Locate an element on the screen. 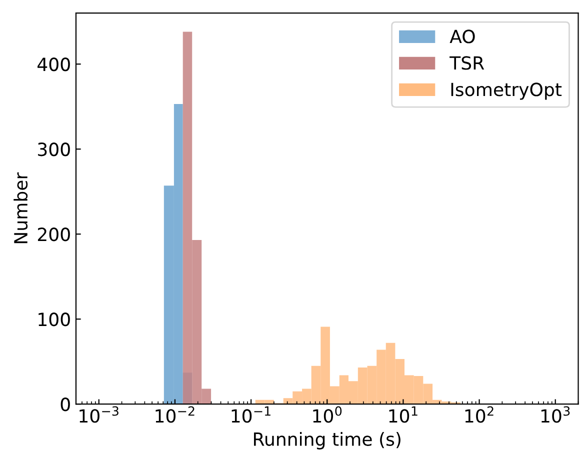 The width and height of the screenshot is (580, 451). y-tick-label: 200 is located at coordinates (54, 235).